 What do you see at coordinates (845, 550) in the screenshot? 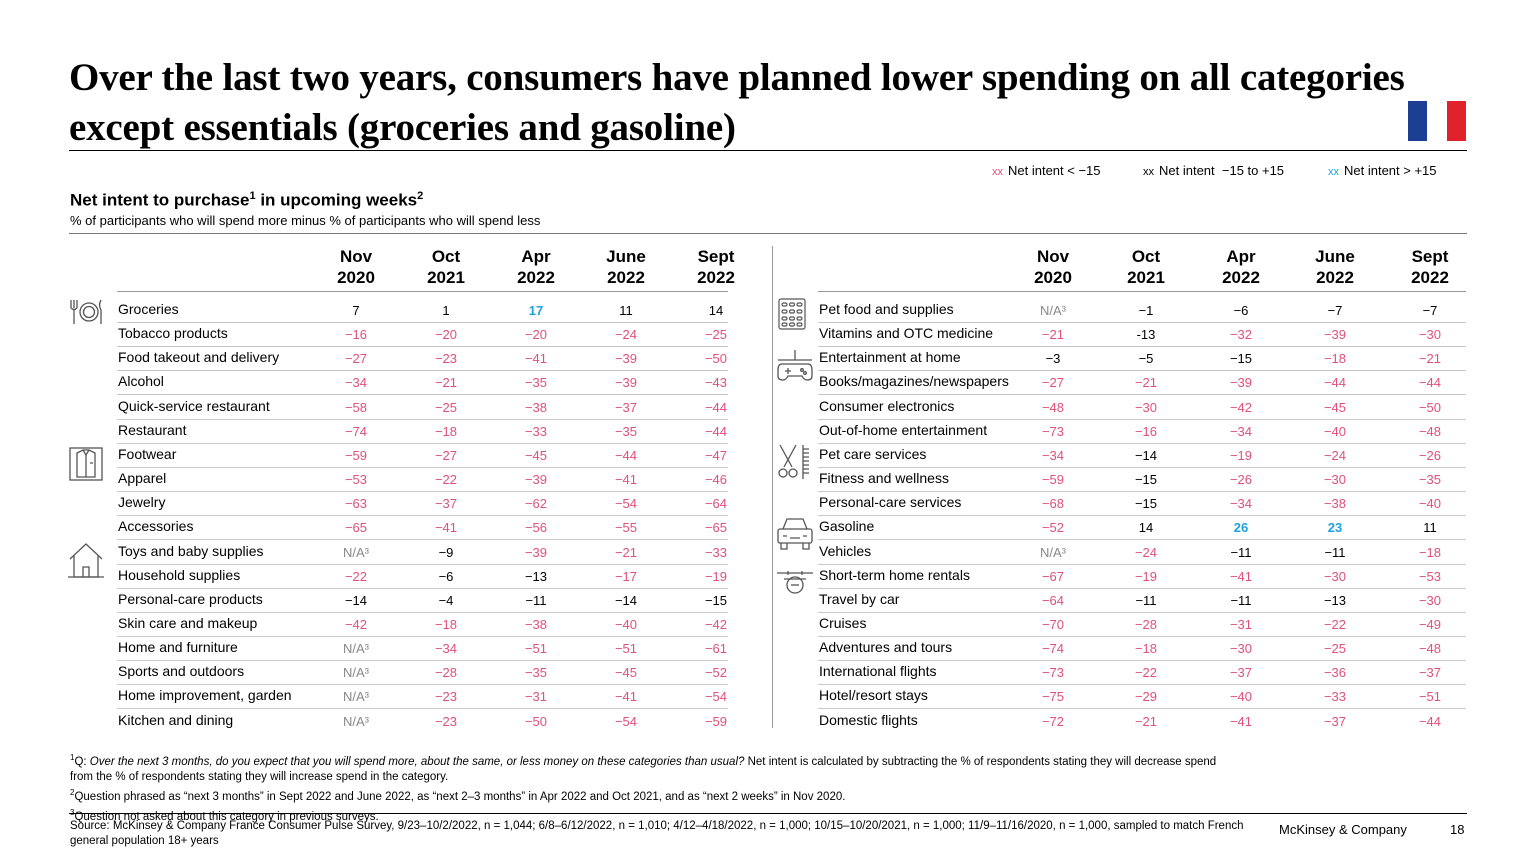
I see `row-label: Vehicles` at bounding box center [845, 550].